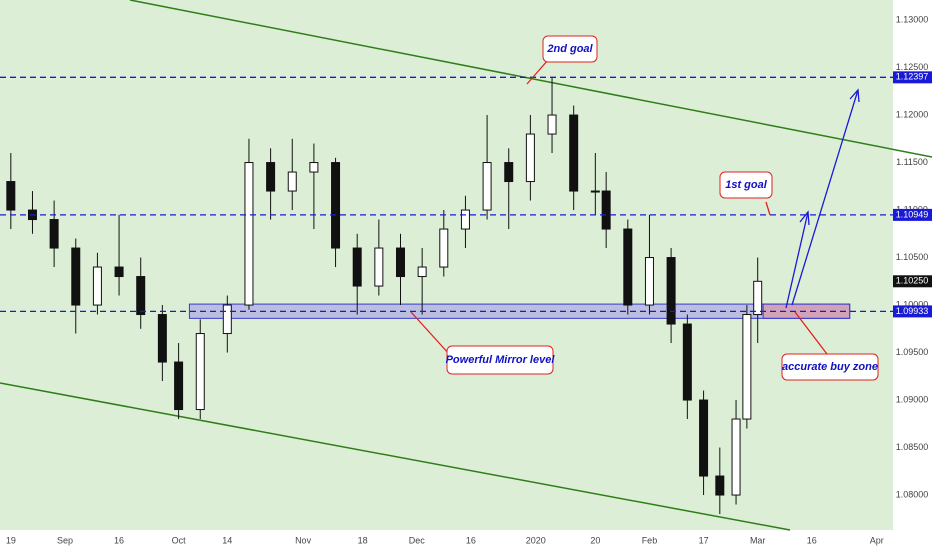 Image resolution: width=932 pixels, height=550 pixels. Describe the element at coordinates (877, 540) in the screenshot. I see `x-tick-label: Apr` at that location.